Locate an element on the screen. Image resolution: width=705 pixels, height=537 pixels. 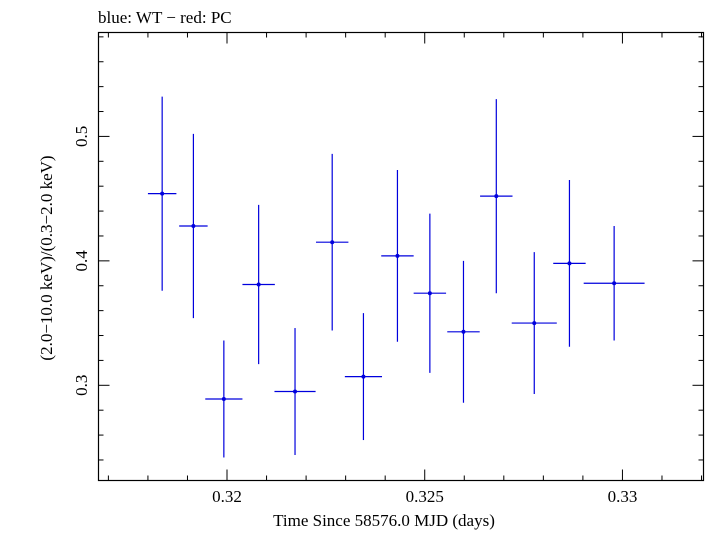
y-tick-label: 0.3 is located at coordinates (81, 385).